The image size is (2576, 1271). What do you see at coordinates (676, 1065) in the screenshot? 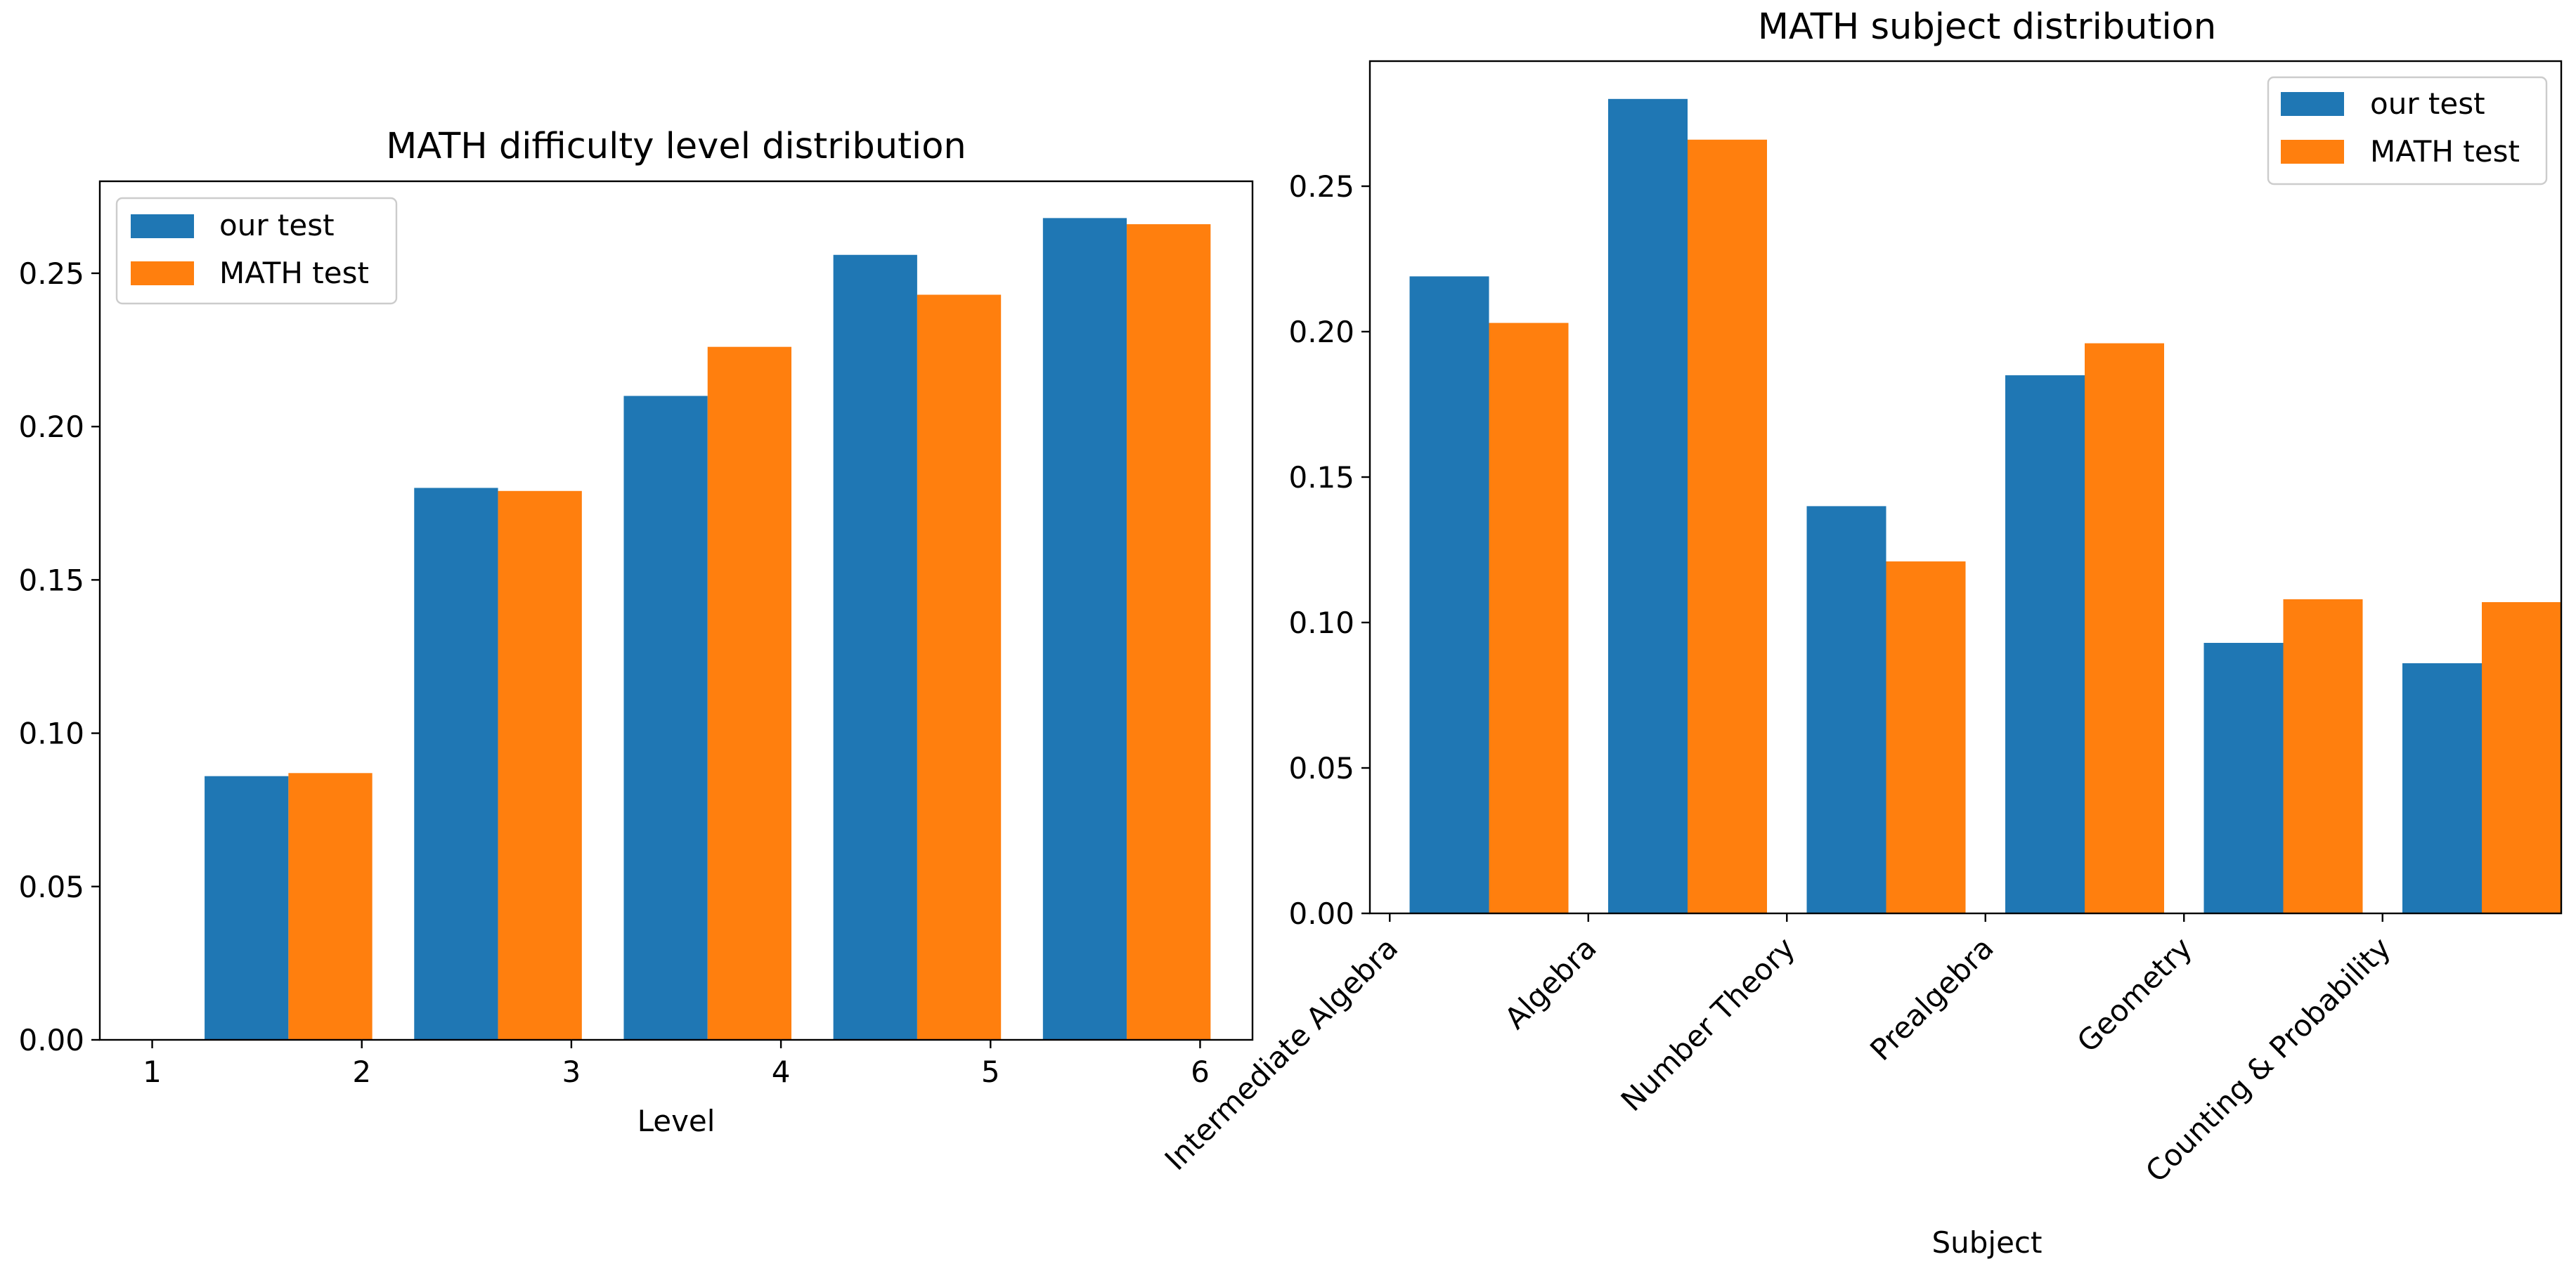
I see `chart1-x-axis: 1 2 3 4 5 6` at bounding box center [676, 1065].